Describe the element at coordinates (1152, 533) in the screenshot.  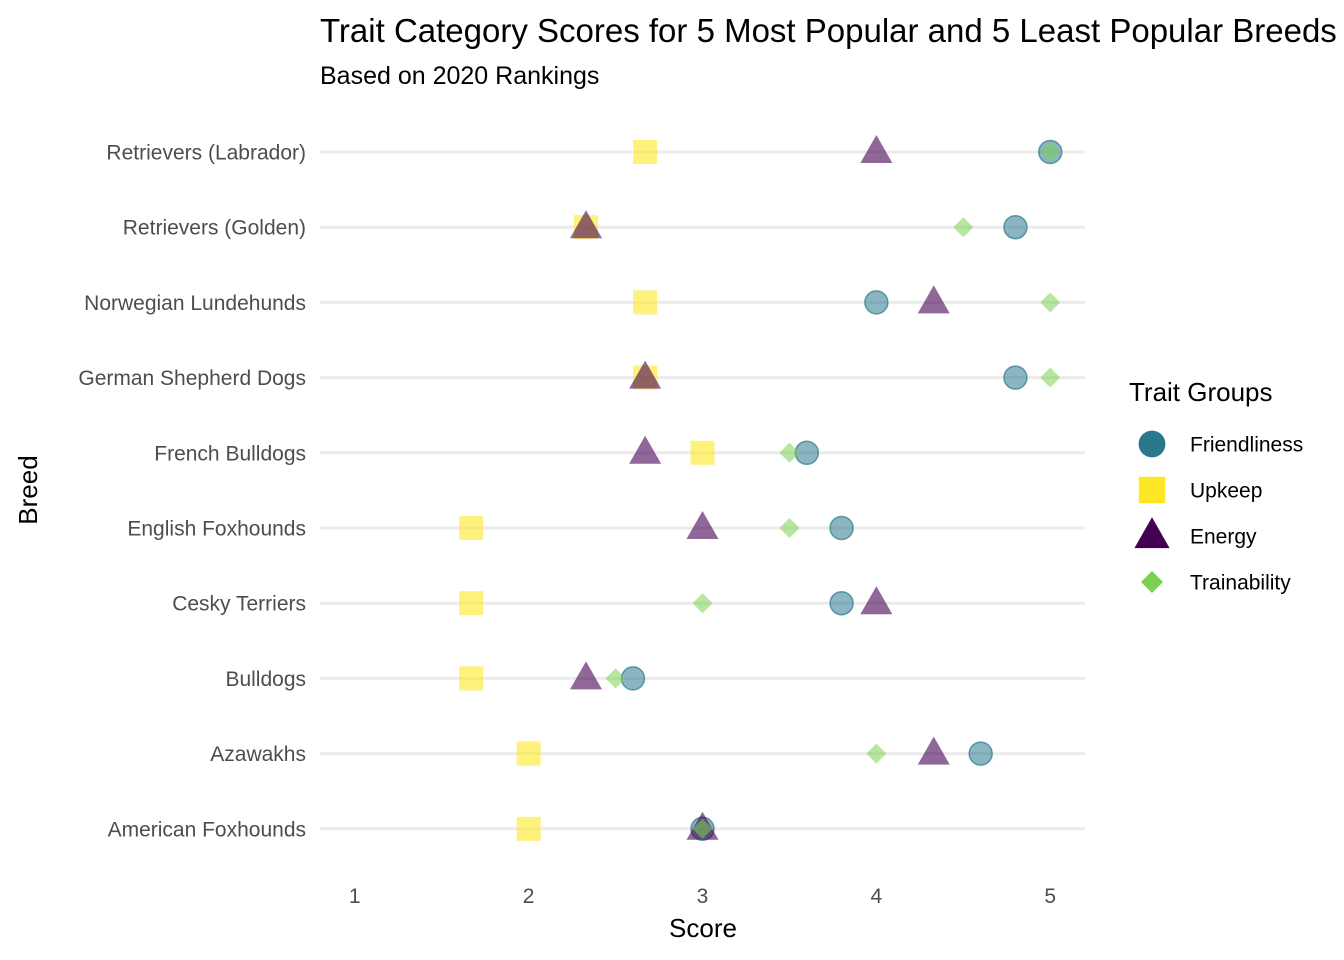
I see `legend-key-energy` at that location.